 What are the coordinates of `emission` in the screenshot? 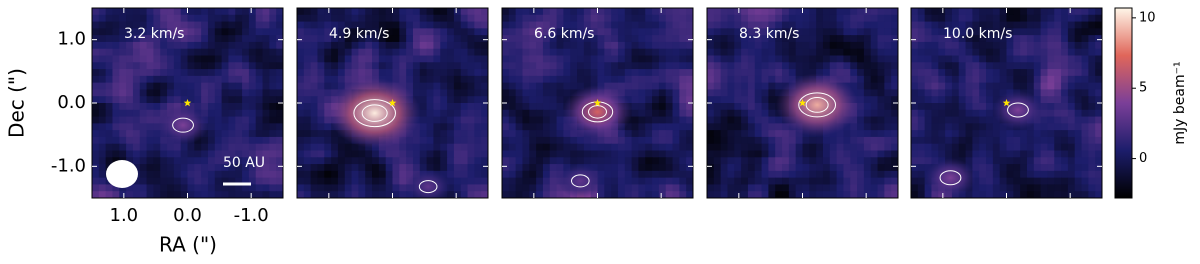 It's located at (375, 113).